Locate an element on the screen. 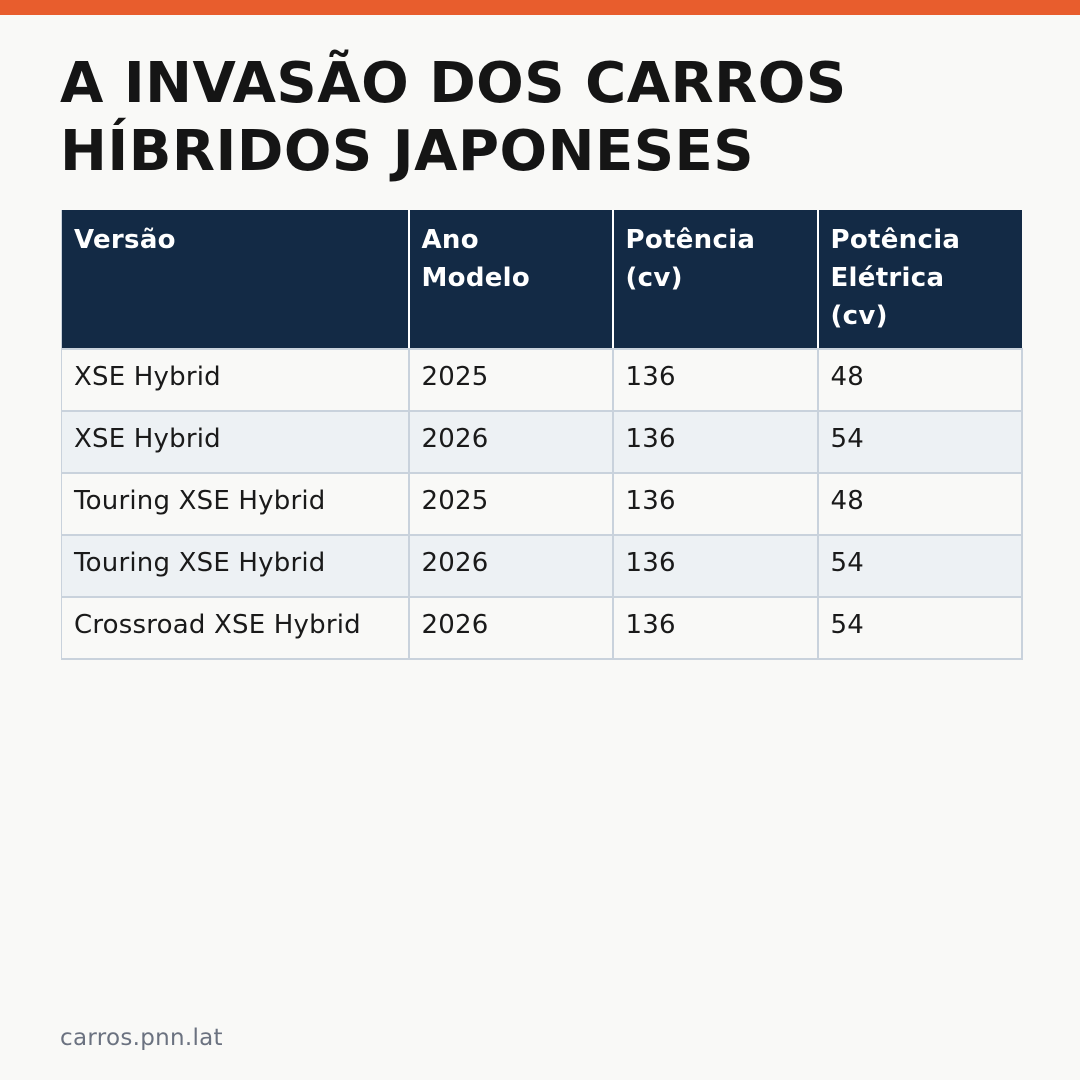 The width and height of the screenshot is (1080, 1080). table-row: XSE Hybrid 2026 136 54 is located at coordinates (542, 442).